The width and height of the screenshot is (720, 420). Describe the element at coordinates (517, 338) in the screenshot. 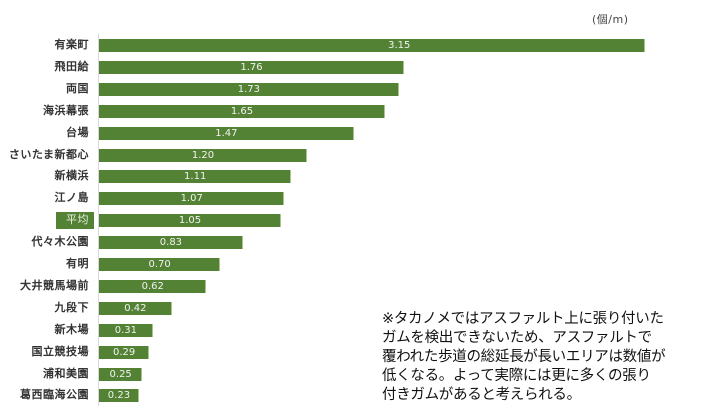

I see `note-line: ガムを検出できないため、アスファルトで` at that location.